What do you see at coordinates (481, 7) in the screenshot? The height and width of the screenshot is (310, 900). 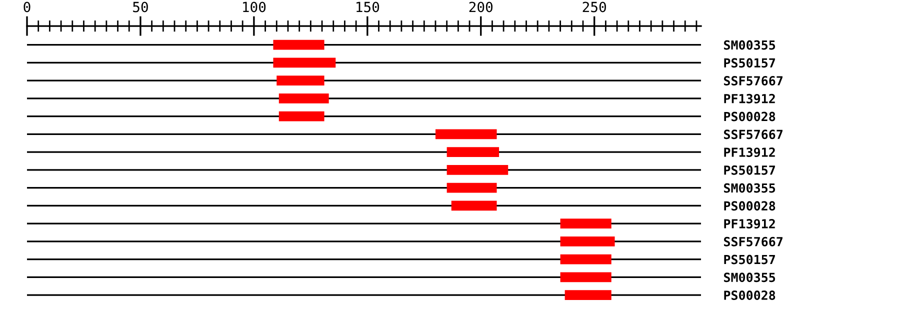 I see `x-tick-label: 200` at bounding box center [481, 7].